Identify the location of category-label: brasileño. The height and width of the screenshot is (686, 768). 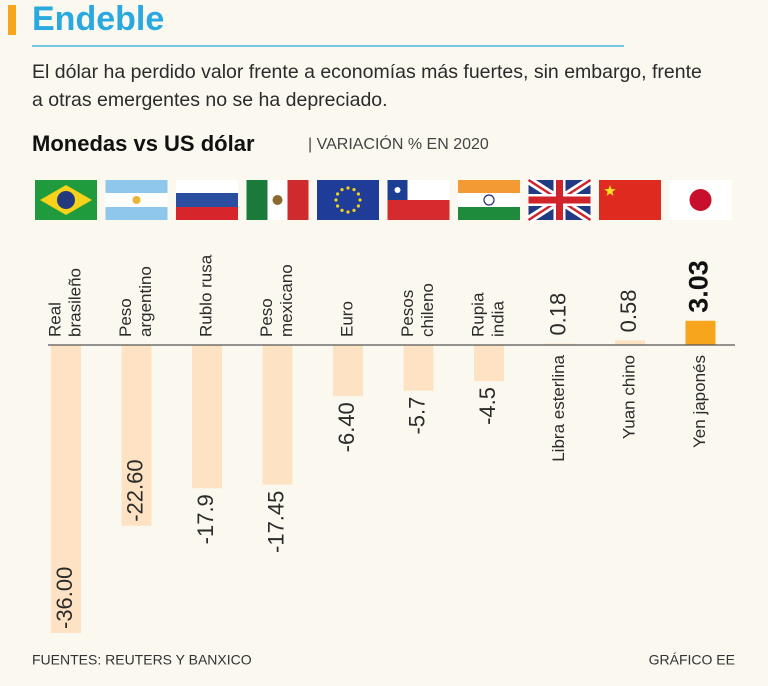
(74, 302).